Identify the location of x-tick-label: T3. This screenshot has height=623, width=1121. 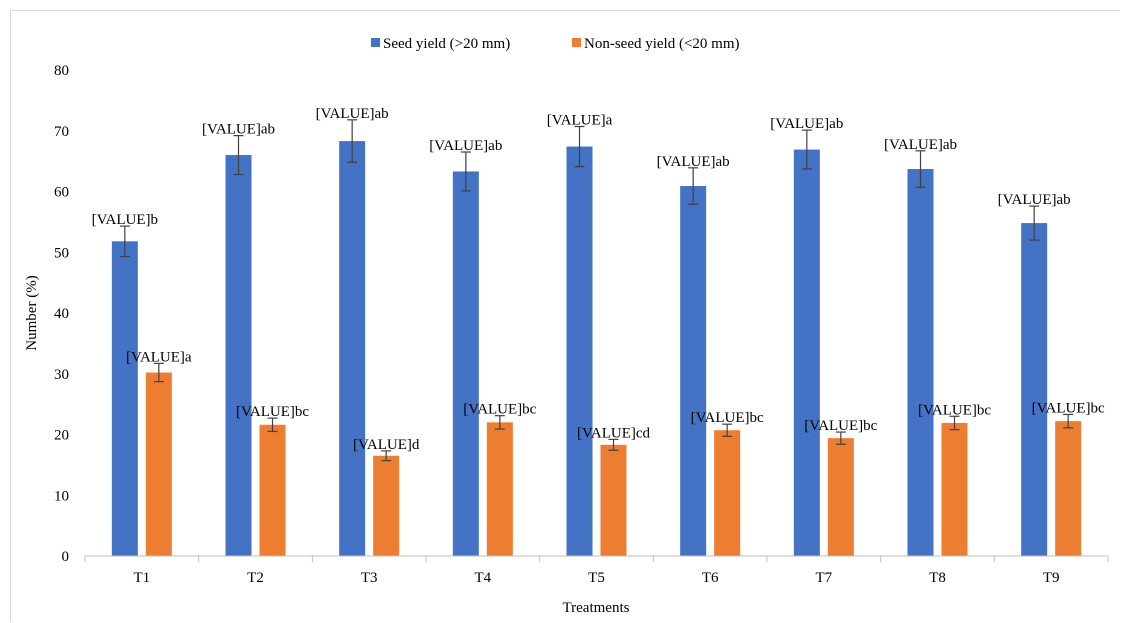
(369, 578).